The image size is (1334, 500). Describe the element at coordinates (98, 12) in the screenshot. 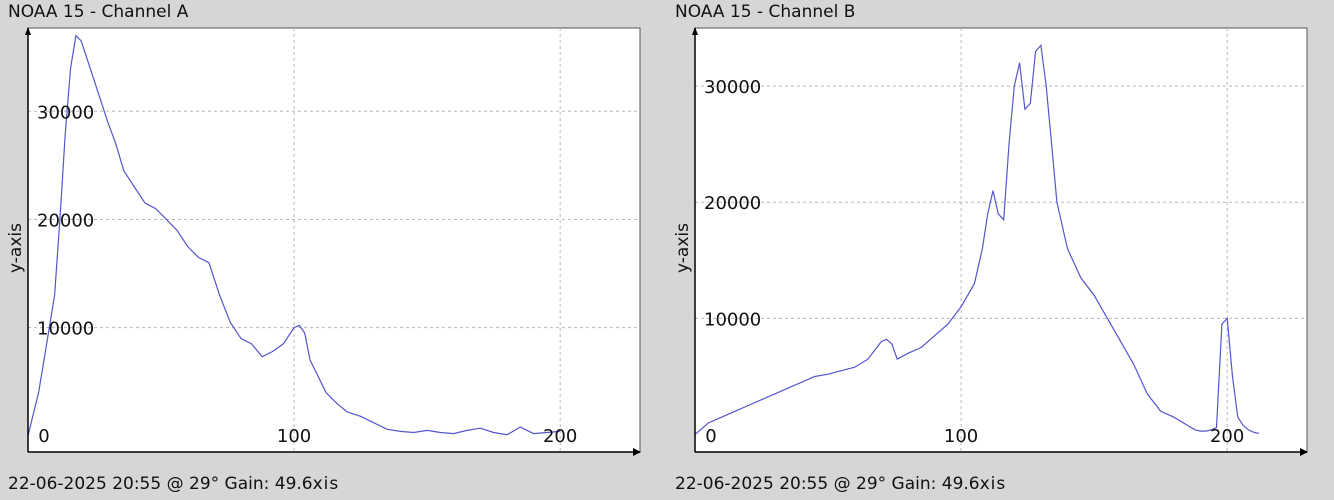

I see `chart-title: NOAA 15 - Channel A` at that location.